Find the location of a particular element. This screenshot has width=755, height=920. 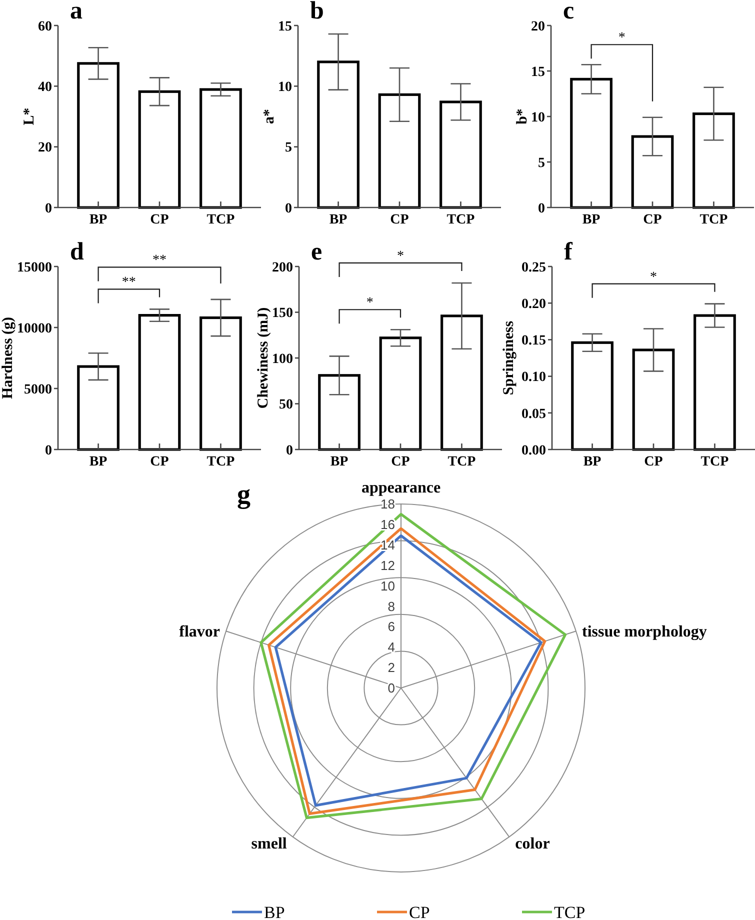

y-tick-label: 10000 is located at coordinates (34, 328).